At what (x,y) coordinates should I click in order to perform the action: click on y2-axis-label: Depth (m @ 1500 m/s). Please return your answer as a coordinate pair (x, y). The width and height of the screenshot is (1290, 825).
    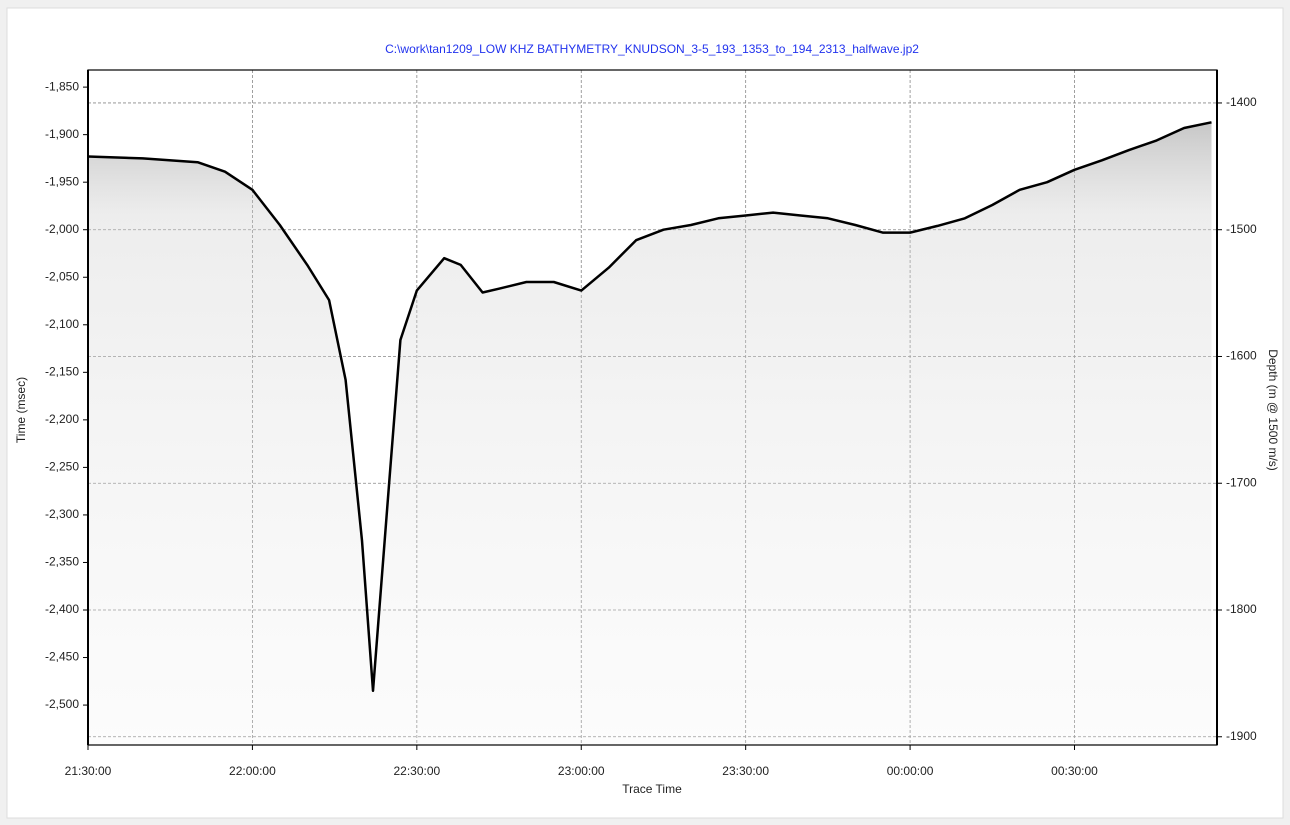
    Looking at the image, I should click on (1273, 410).